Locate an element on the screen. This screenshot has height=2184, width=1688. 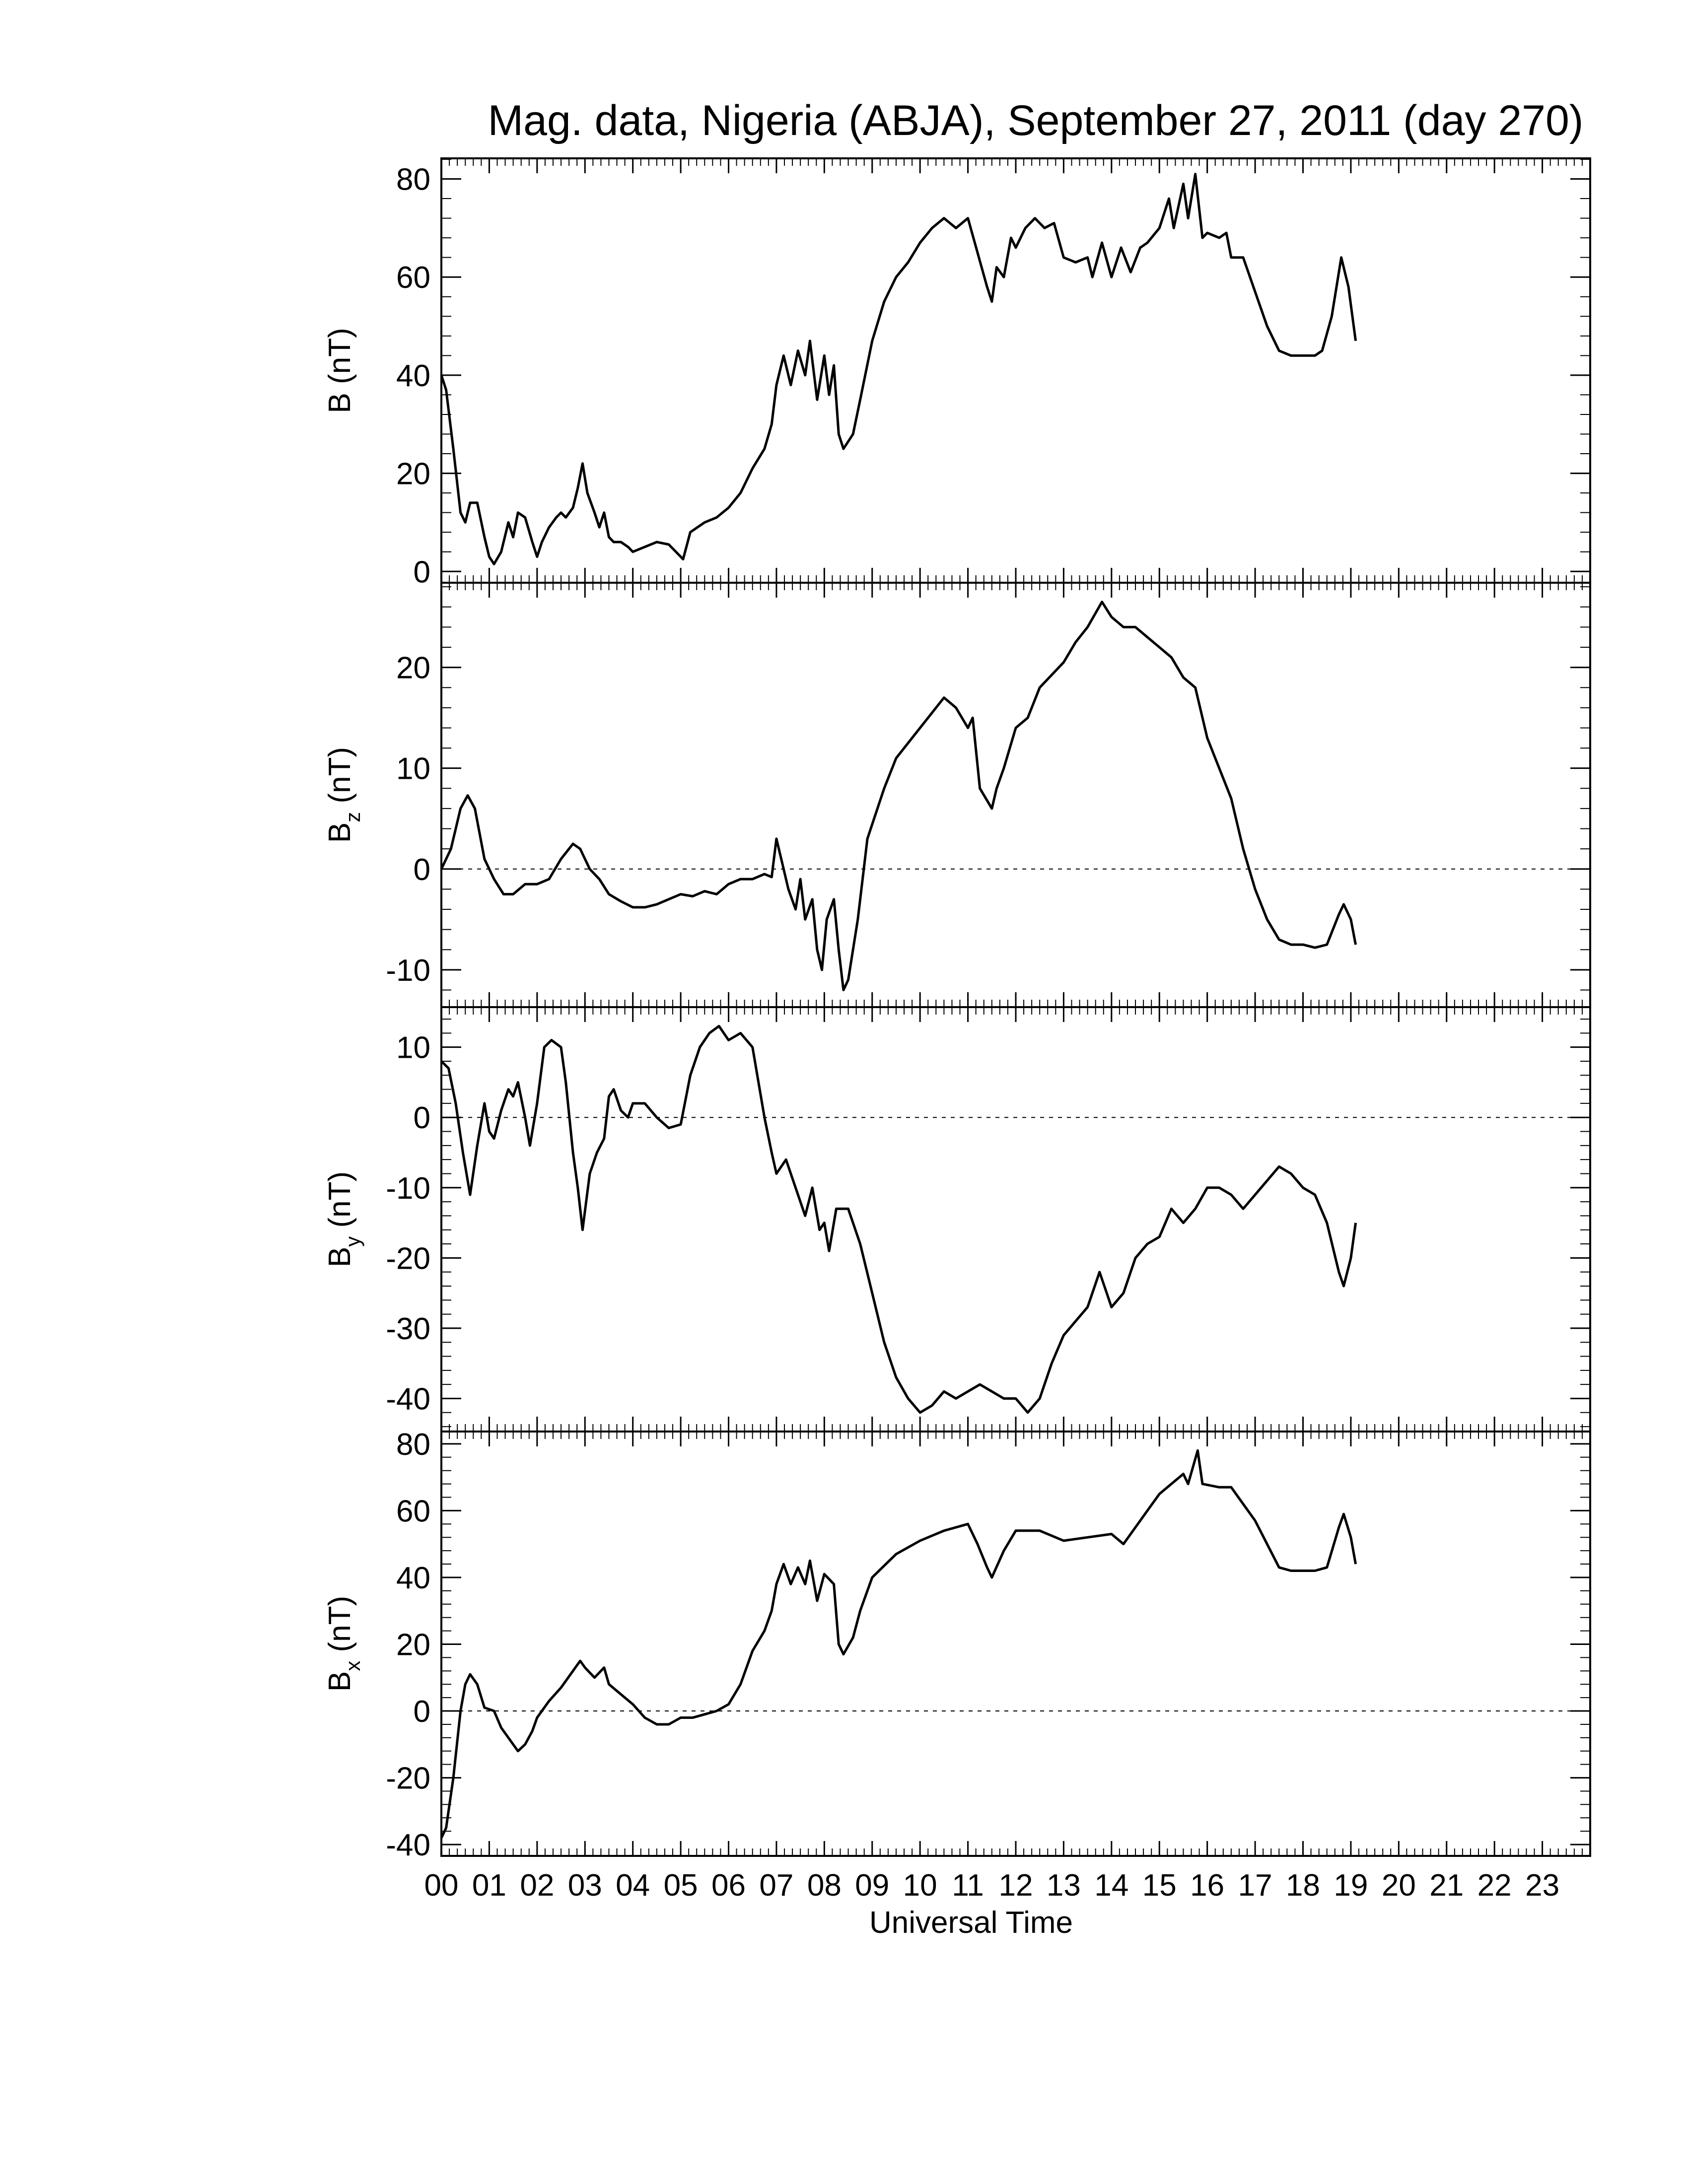
x-tick-label: 12 is located at coordinates (1016, 1885).